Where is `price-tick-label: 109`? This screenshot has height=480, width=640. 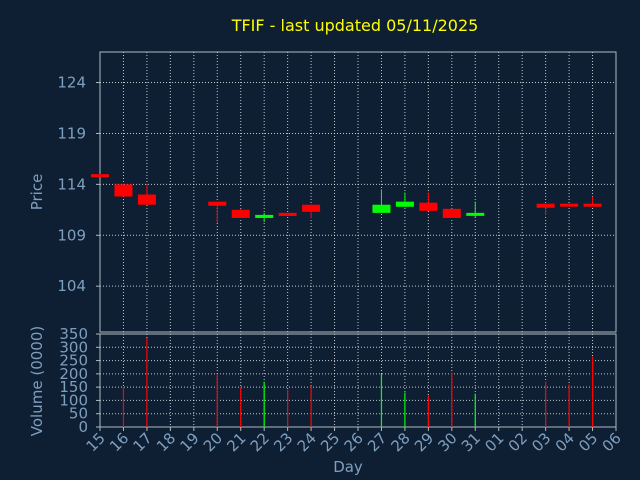 price-tick-label: 109 is located at coordinates (71, 235).